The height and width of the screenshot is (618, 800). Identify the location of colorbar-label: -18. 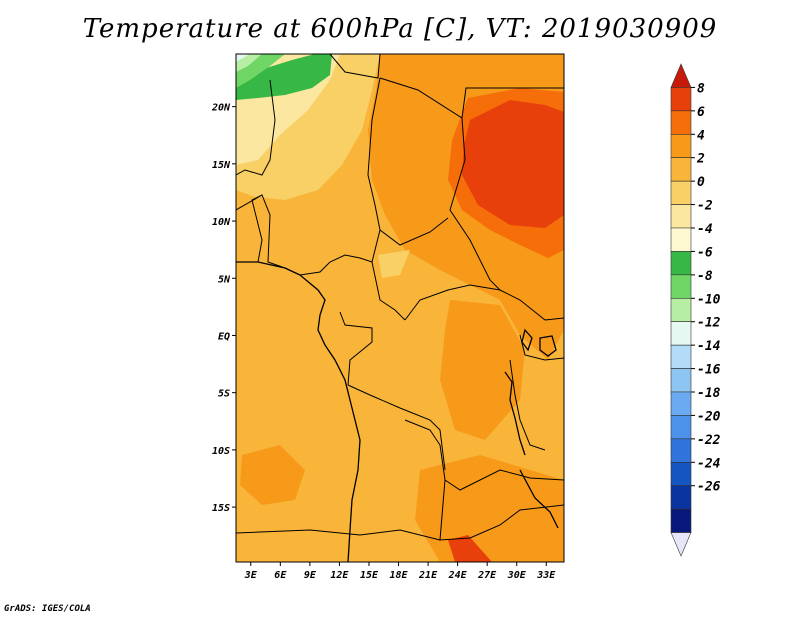
(709, 393).